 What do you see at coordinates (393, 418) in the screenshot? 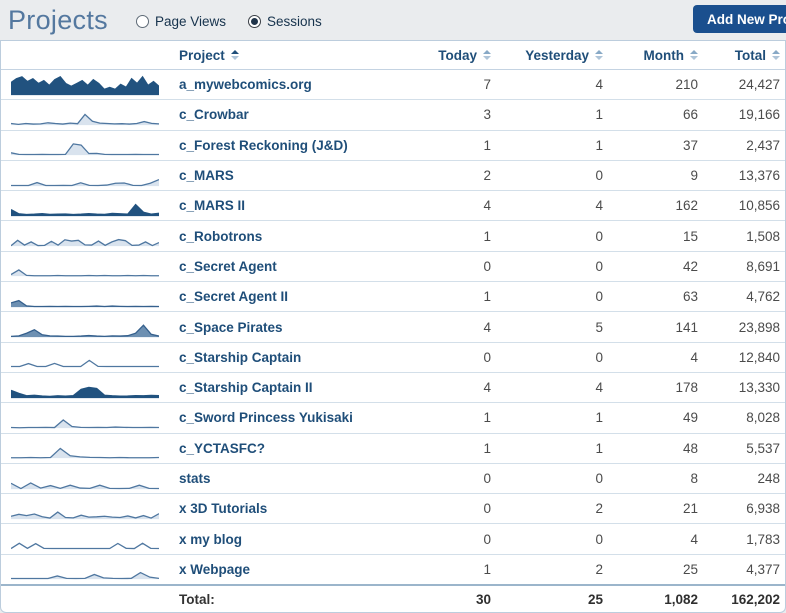
I see `table-row: c_Sword Princess Yukisaki 1 1 49 8,028` at bounding box center [393, 418].